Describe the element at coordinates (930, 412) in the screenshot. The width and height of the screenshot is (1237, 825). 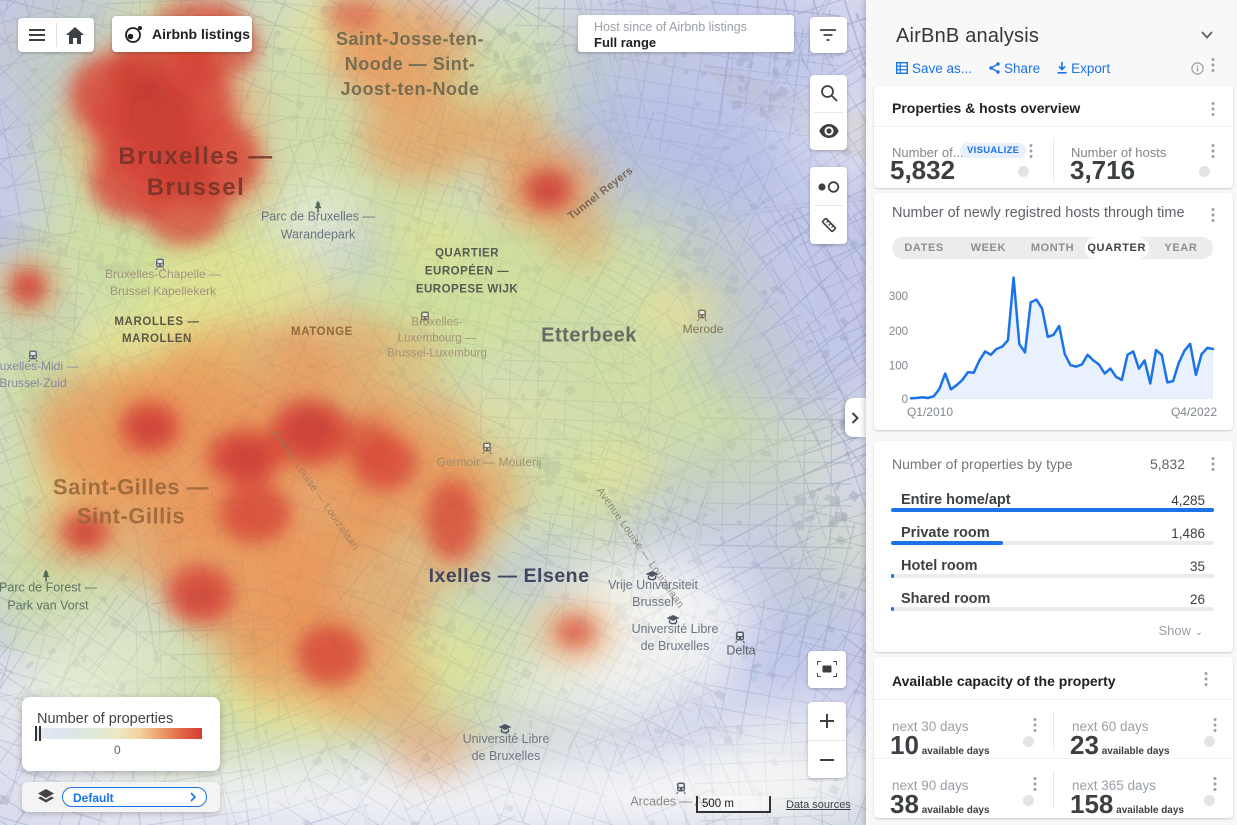
I see `svg-text: Q1/2010` at that location.